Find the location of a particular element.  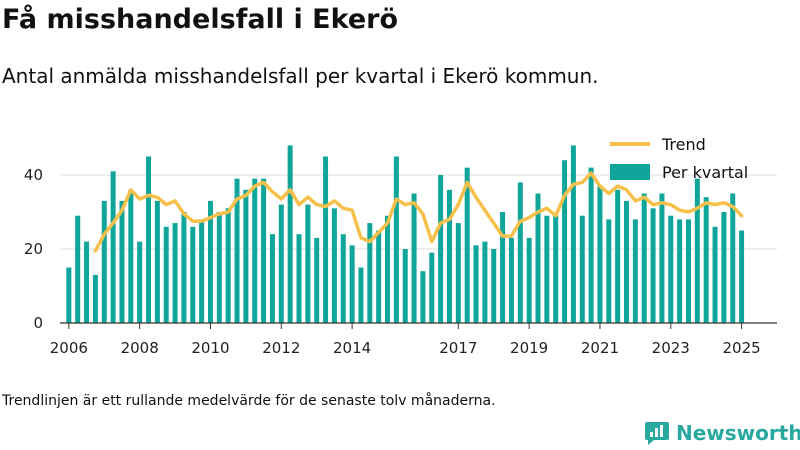

x-tick-label: 2012 is located at coordinates (281, 348).